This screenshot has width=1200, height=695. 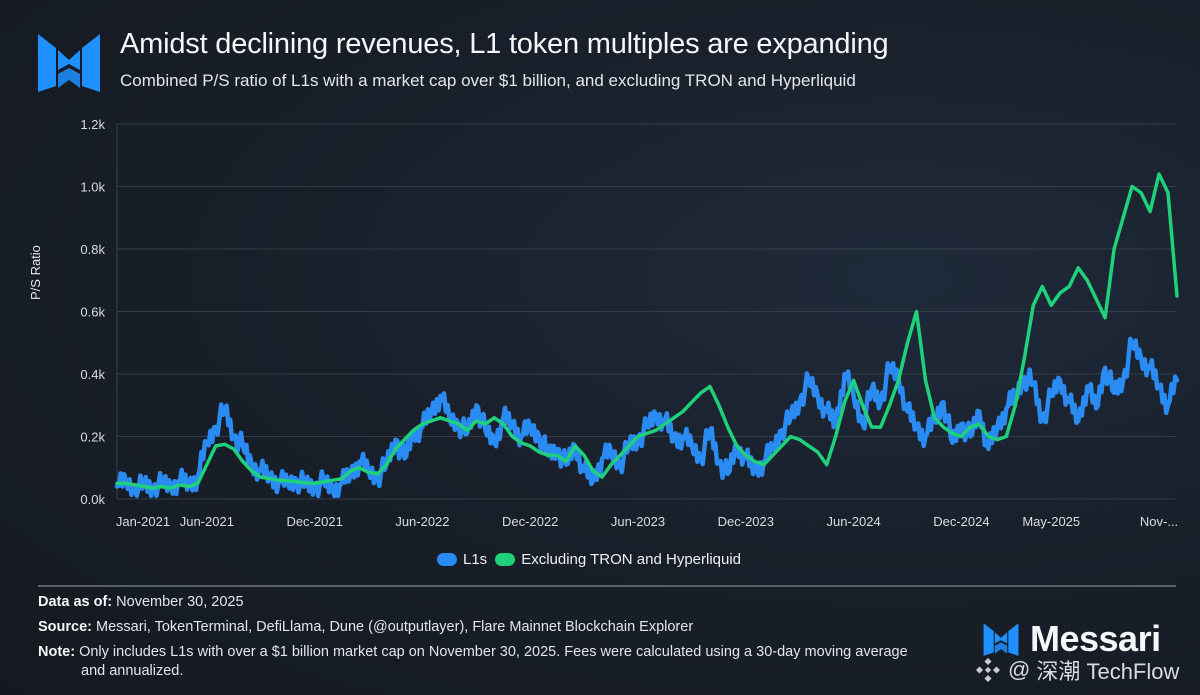 I want to click on y-tick-label: 0.4k, so click(x=92, y=374).